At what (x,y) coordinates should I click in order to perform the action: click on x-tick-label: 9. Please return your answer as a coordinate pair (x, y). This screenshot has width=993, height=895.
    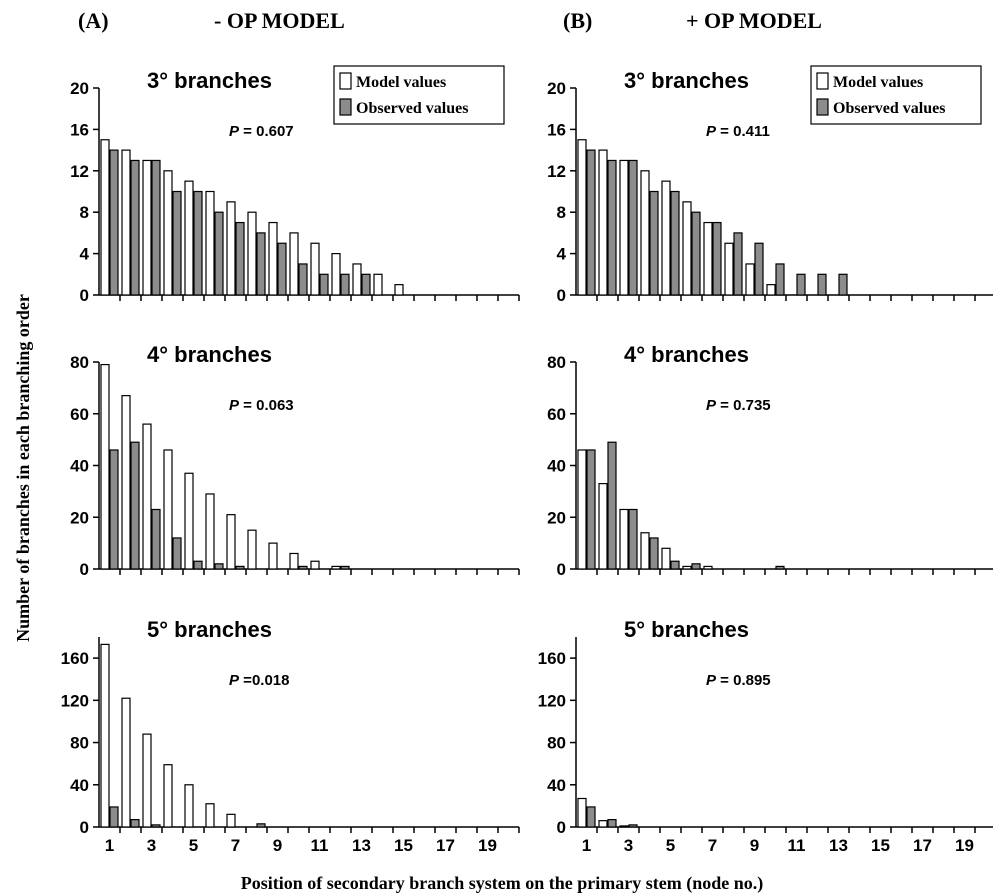
    Looking at the image, I should click on (277, 845).